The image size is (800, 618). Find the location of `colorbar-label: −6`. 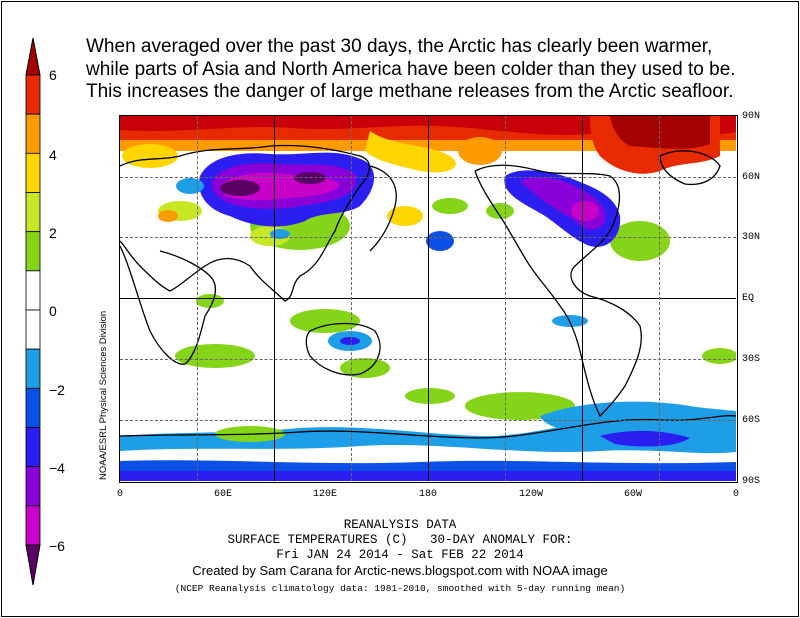

colorbar-label: −6 is located at coordinates (57, 546).